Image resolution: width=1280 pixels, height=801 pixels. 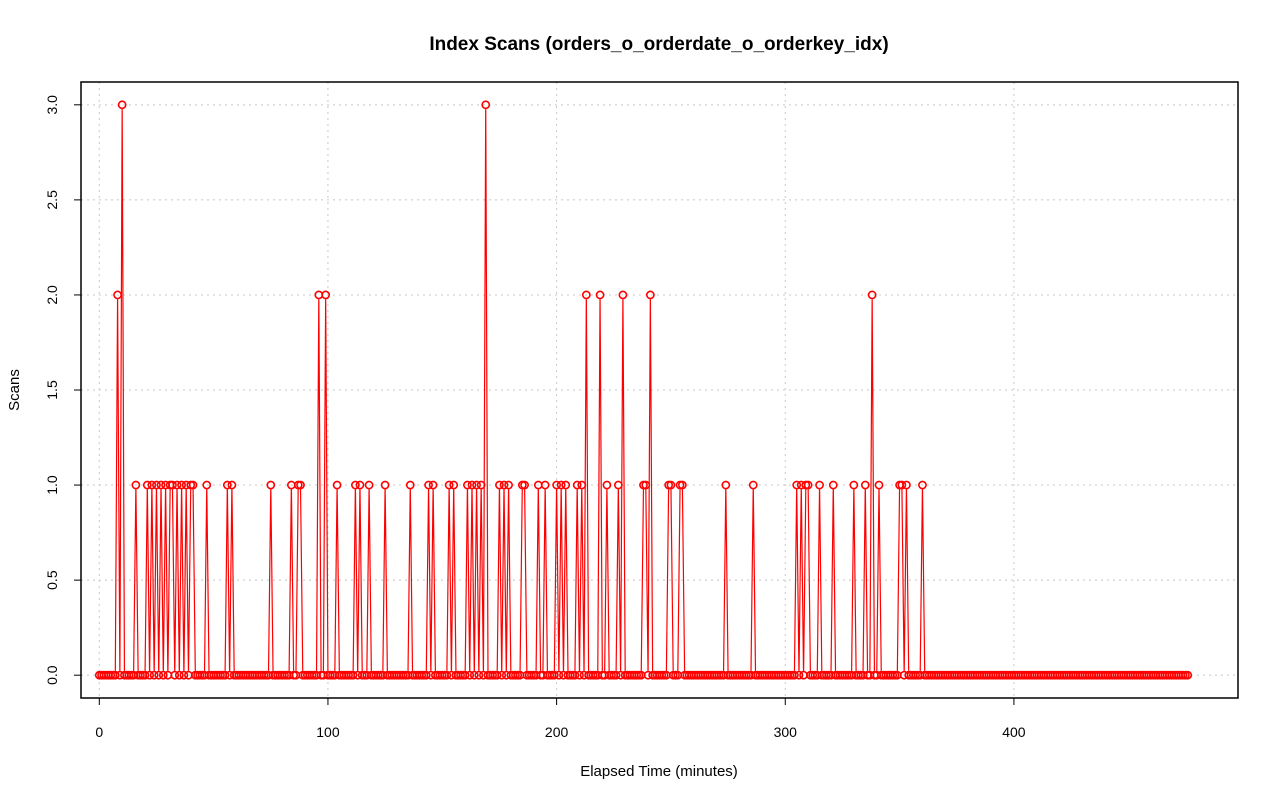 I want to click on x-tick-label: 300, so click(x=786, y=732).